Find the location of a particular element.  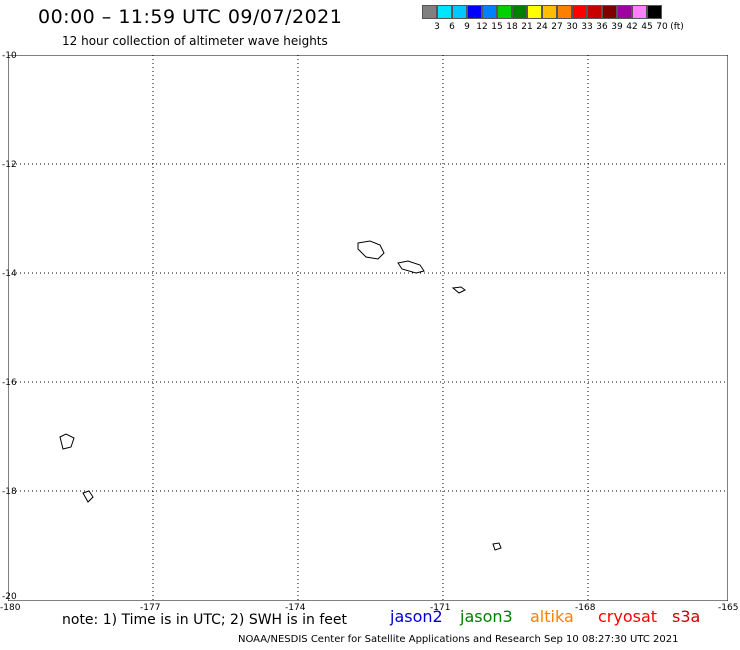

legend-jason2: jason2 is located at coordinates (416, 616).